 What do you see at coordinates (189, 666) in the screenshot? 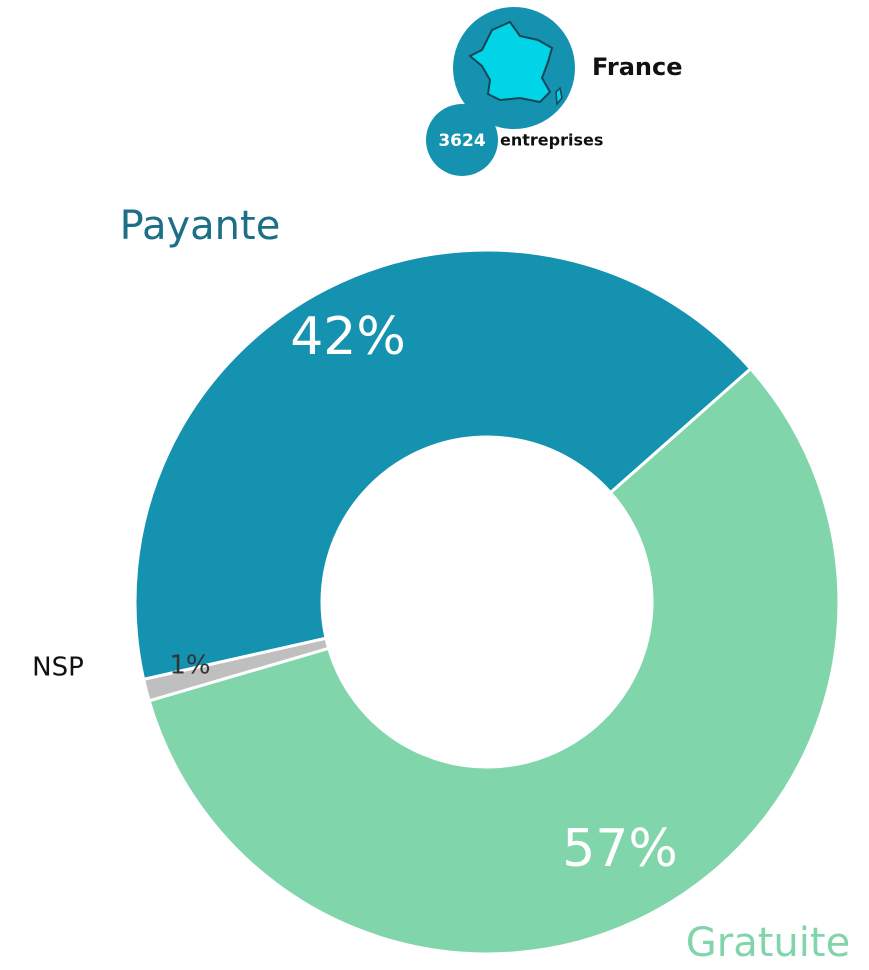
I see `value-label: 1%` at bounding box center [189, 666].